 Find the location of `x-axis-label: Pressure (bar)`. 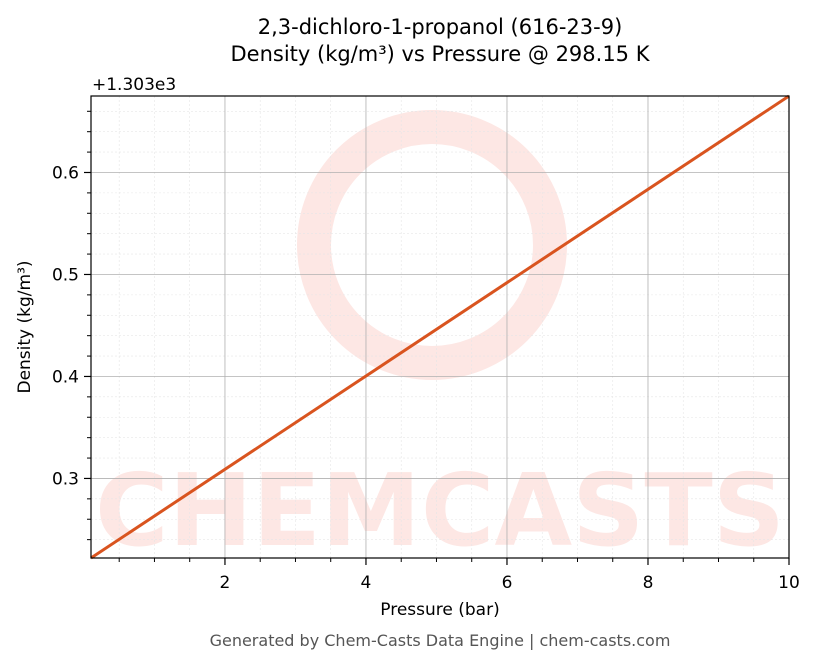

x-axis-label: Pressure (bar) is located at coordinates (439, 610).